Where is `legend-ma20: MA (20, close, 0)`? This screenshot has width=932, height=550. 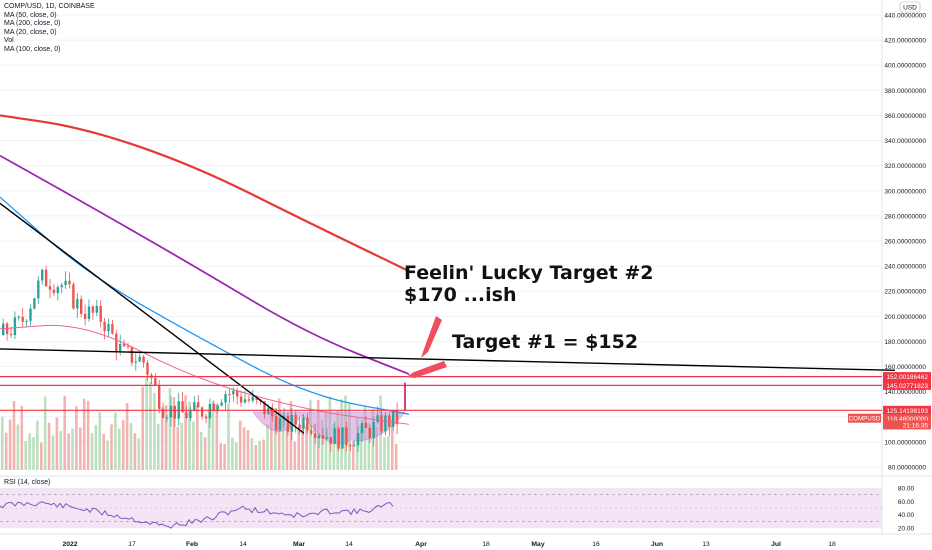 legend-ma20: MA (20, close, 0) is located at coordinates (30, 32).